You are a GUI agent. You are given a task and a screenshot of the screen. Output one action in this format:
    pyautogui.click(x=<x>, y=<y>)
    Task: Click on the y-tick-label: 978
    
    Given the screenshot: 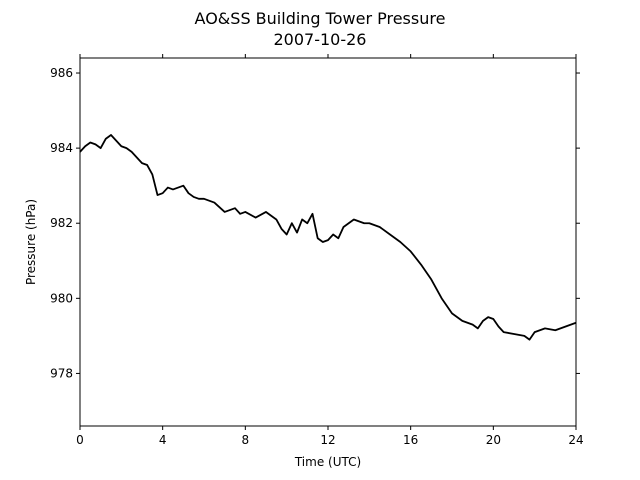 What is the action you would take?
    pyautogui.click(x=61, y=373)
    